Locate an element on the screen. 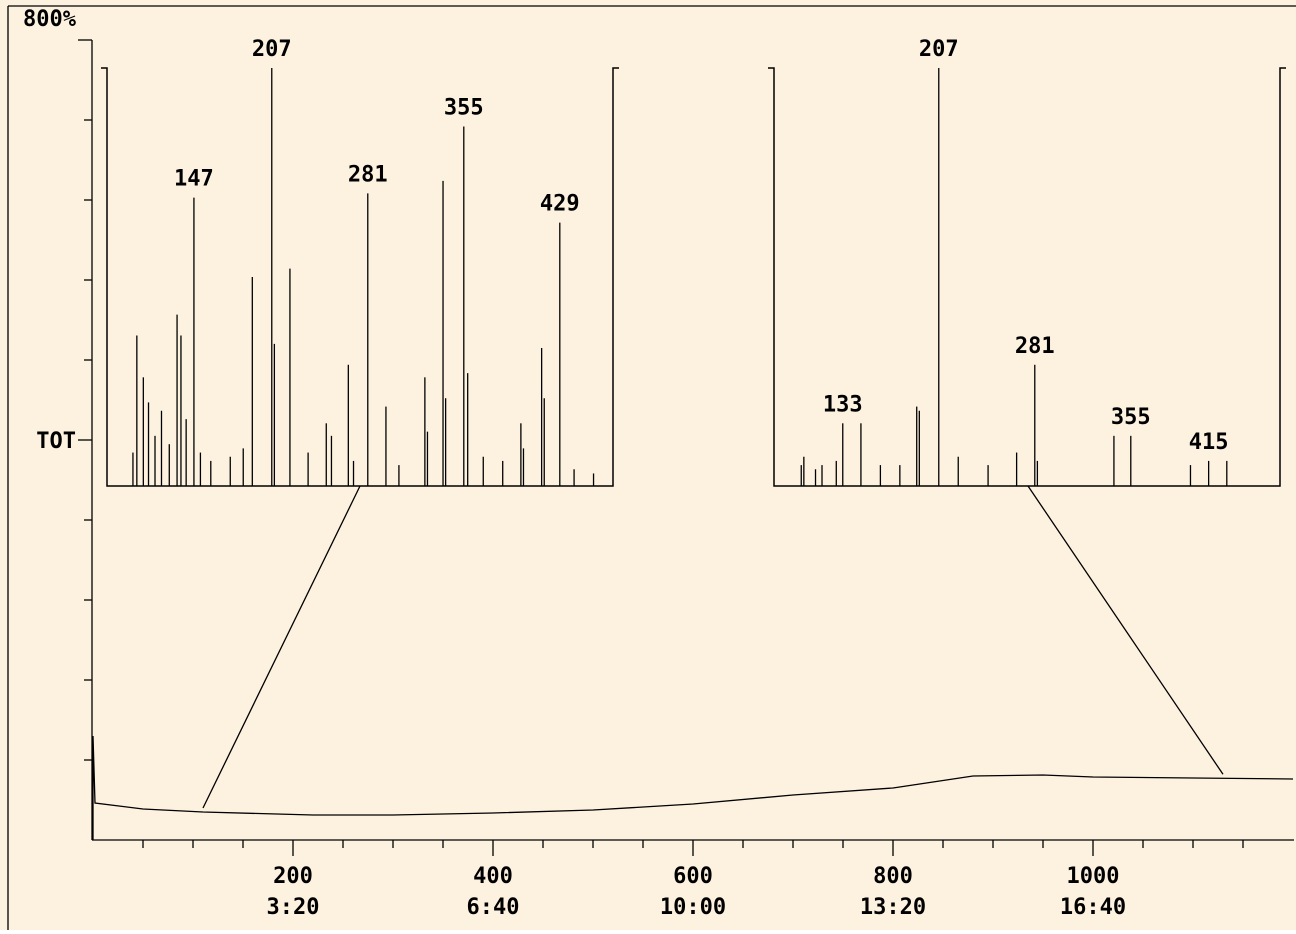 Image resolution: width=1296 pixels, height=934 pixels. x-tick-time-label: 16:40 is located at coordinates (1093, 907).